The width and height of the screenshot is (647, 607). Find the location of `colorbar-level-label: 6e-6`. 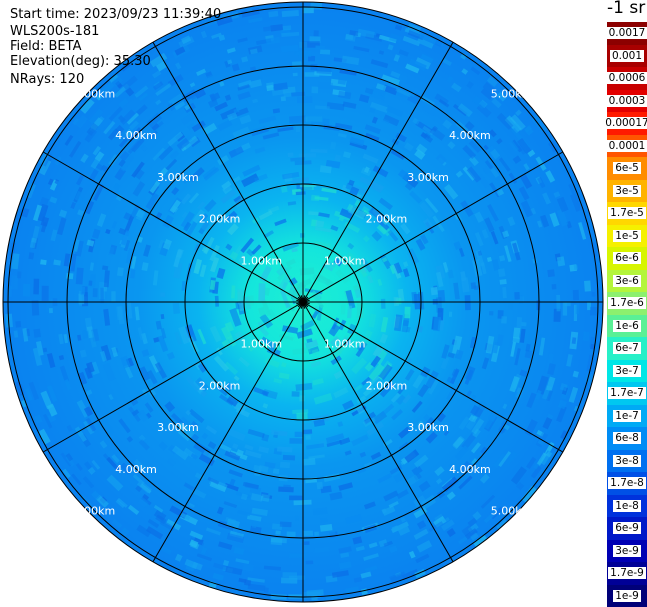

colorbar-level-label: 6e-6 is located at coordinates (627, 258).